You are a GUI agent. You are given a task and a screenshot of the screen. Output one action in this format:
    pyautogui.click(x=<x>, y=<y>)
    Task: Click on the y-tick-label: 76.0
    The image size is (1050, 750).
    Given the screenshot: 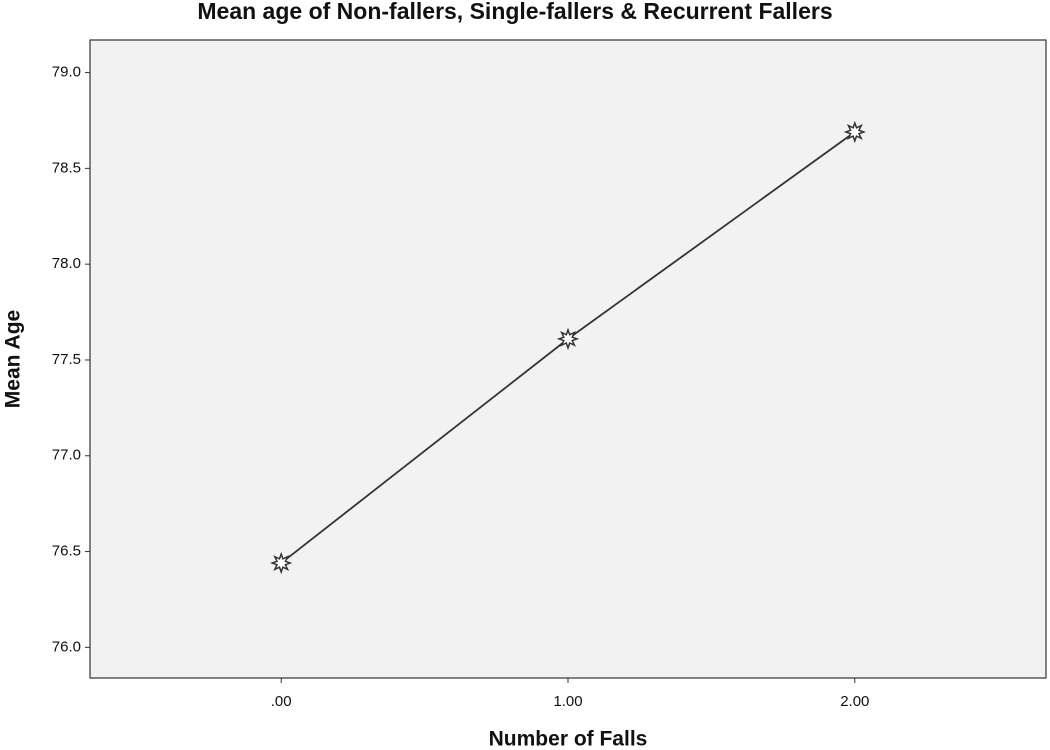 What is the action you would take?
    pyautogui.click(x=66, y=646)
    